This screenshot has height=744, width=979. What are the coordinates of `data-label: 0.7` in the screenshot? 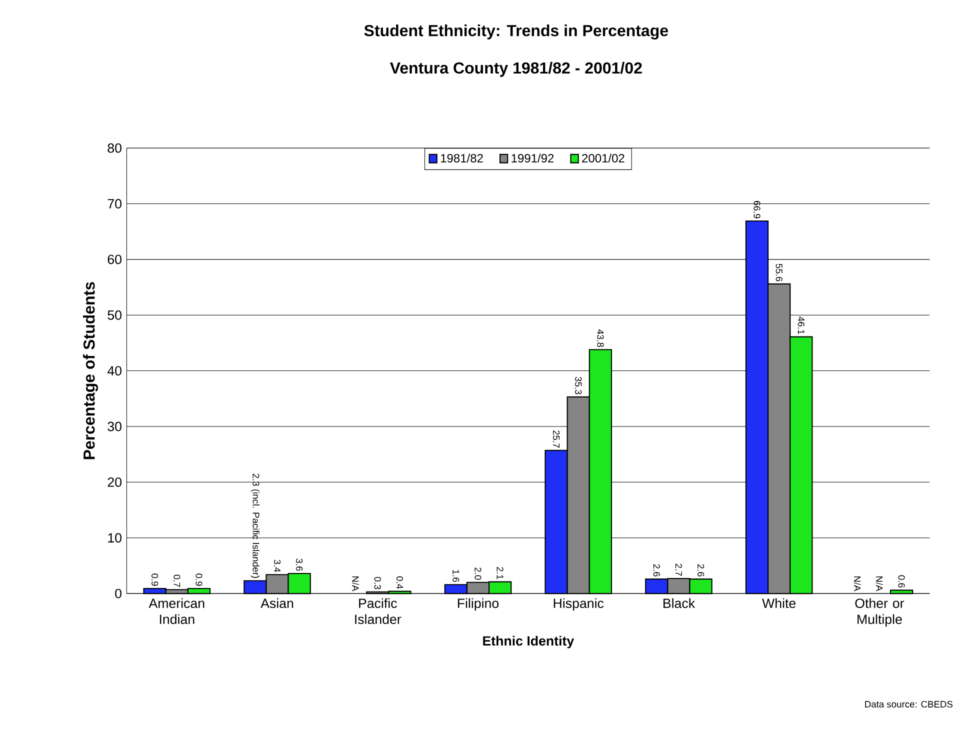 It's located at (177, 580).